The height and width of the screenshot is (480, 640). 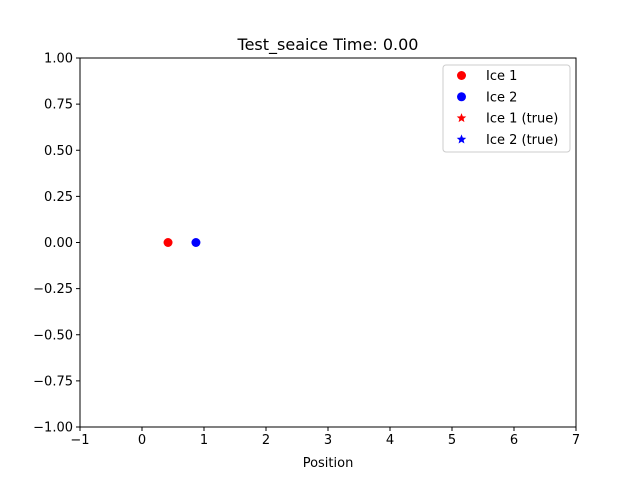 I want to click on y-tick-label: 1.00, so click(x=58, y=59).